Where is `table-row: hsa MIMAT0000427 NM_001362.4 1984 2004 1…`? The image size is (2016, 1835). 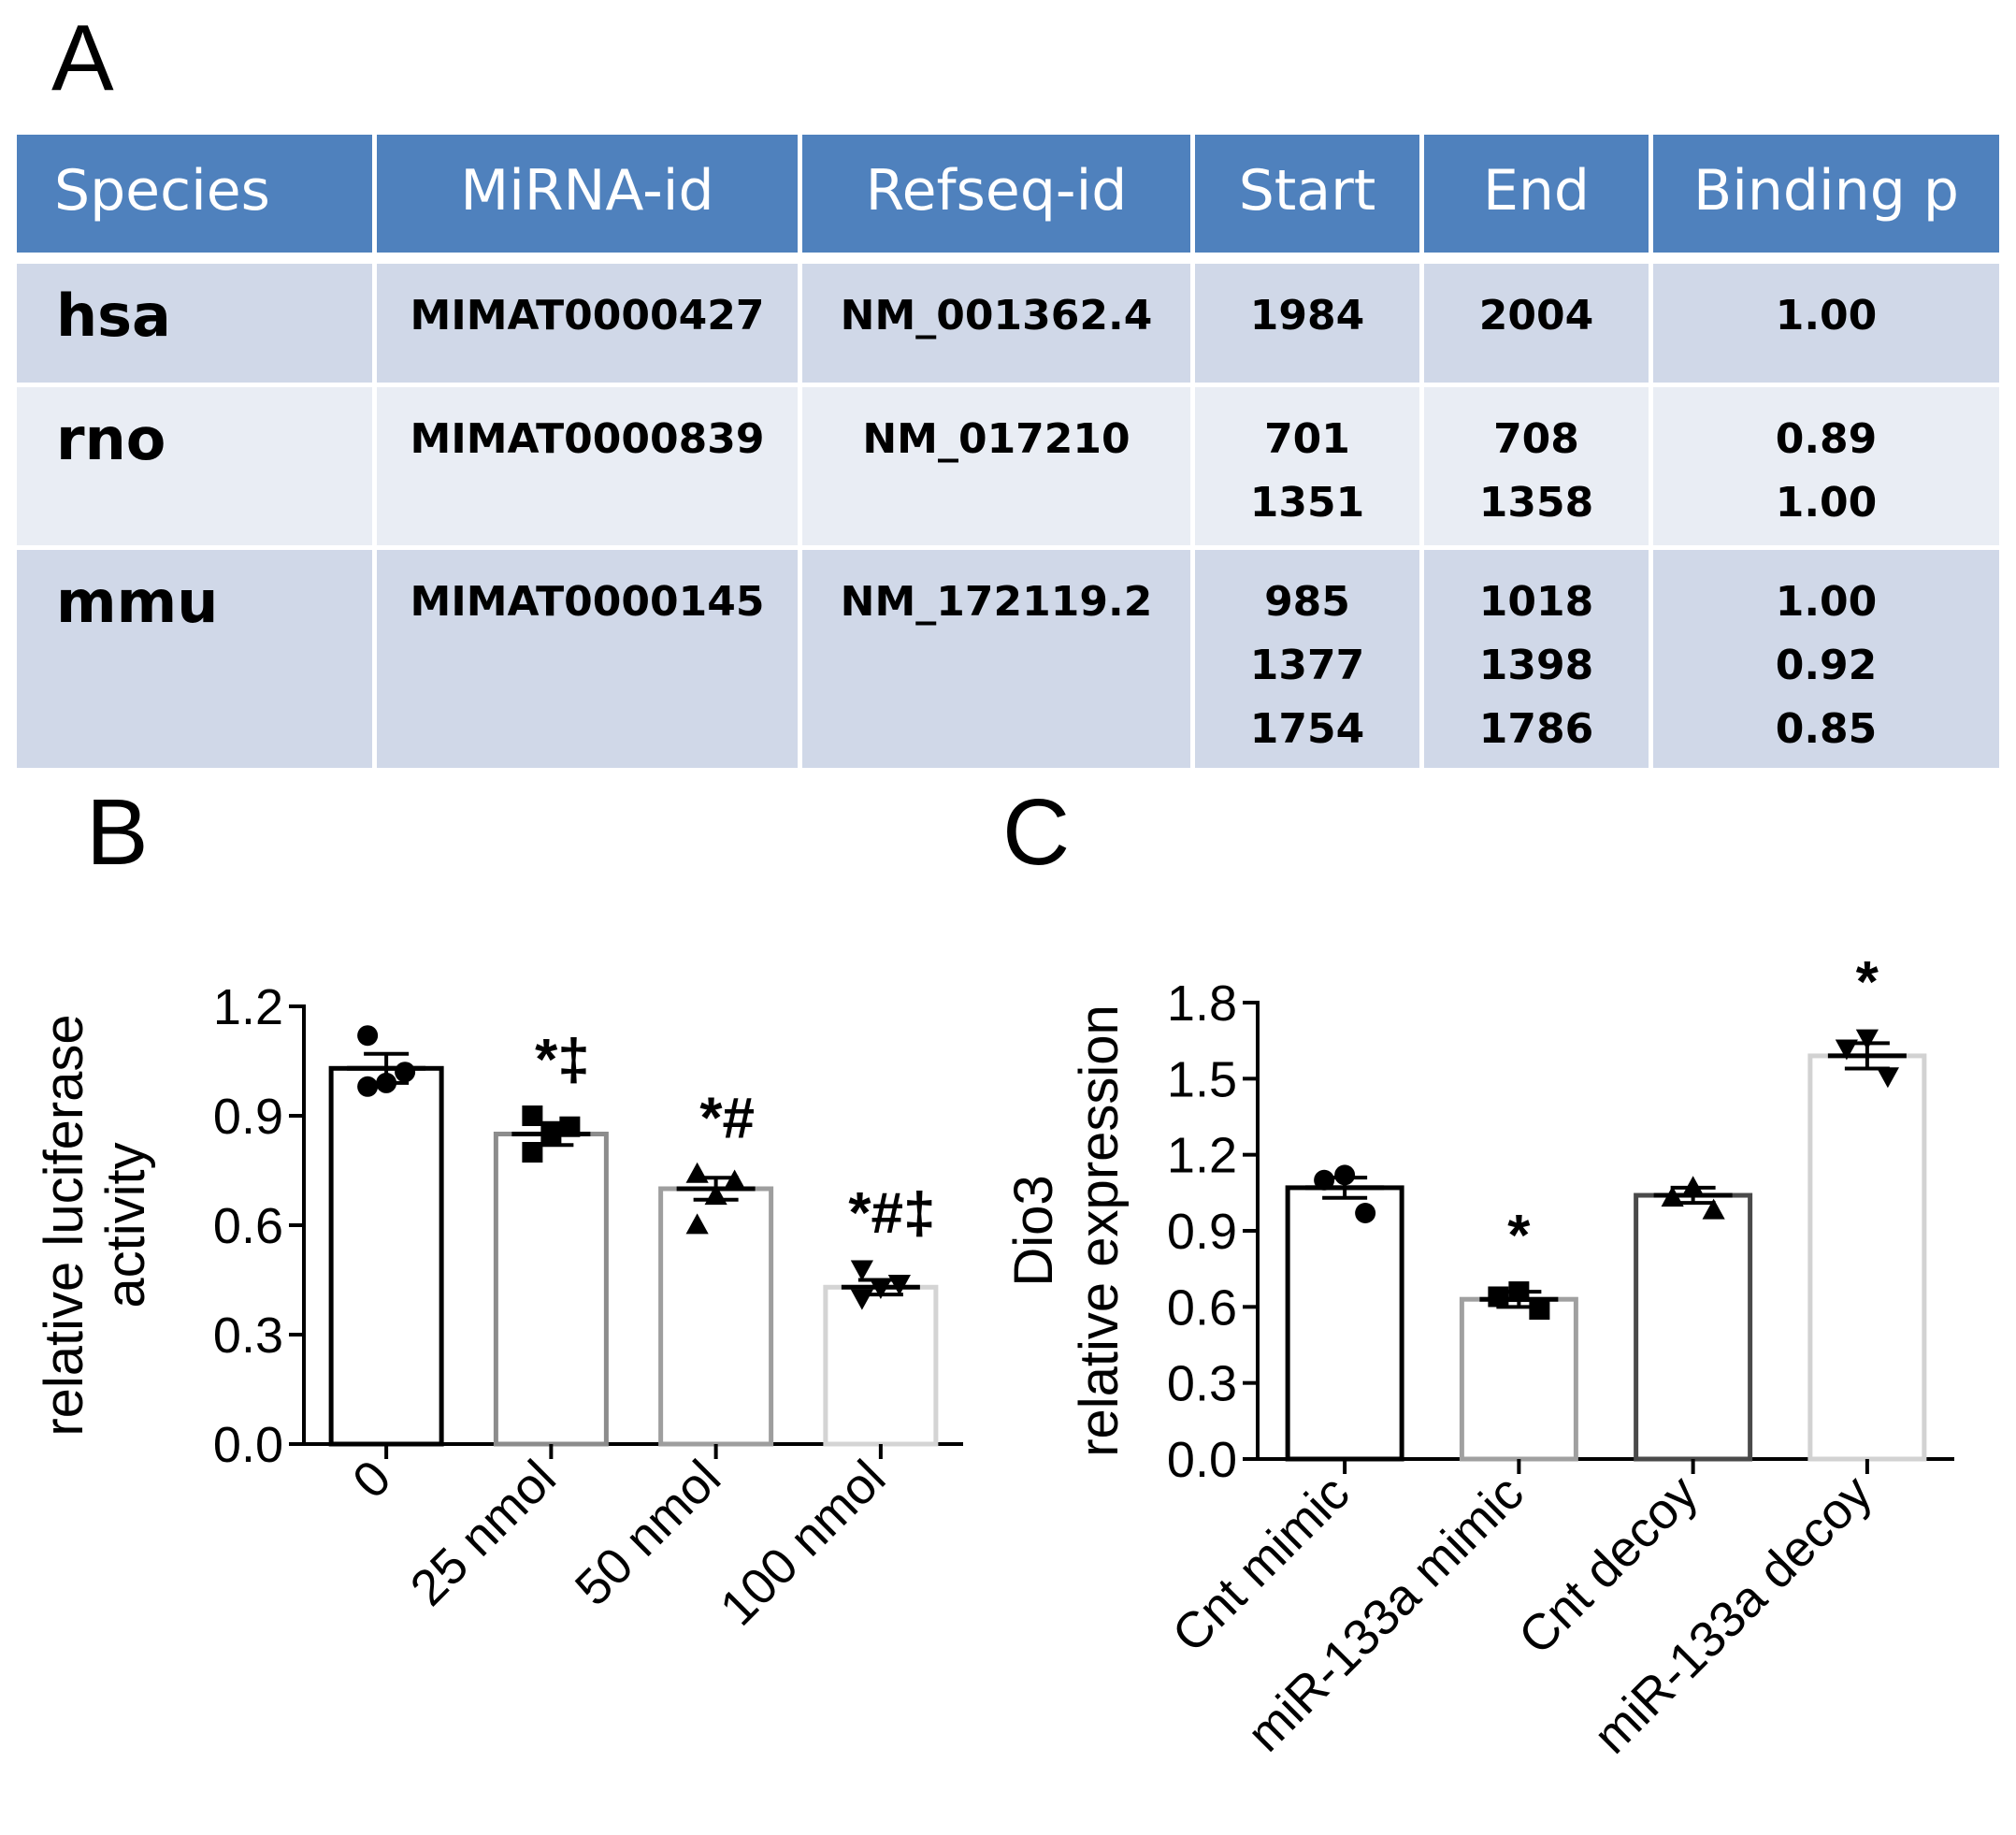
table-row: hsa MIMAT0000427 NM_001362.4 1984 2004 1… is located at coordinates (1008, 325).